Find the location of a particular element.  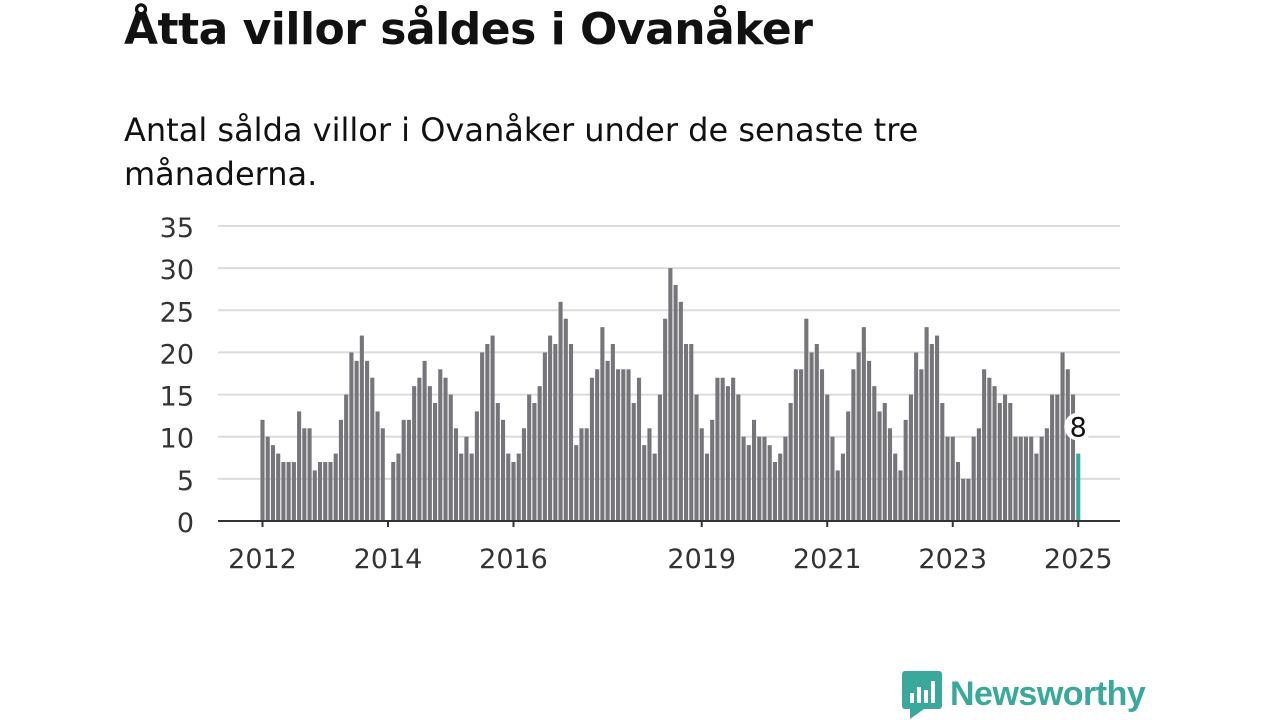

x-tick-label: 2019 is located at coordinates (701, 559).